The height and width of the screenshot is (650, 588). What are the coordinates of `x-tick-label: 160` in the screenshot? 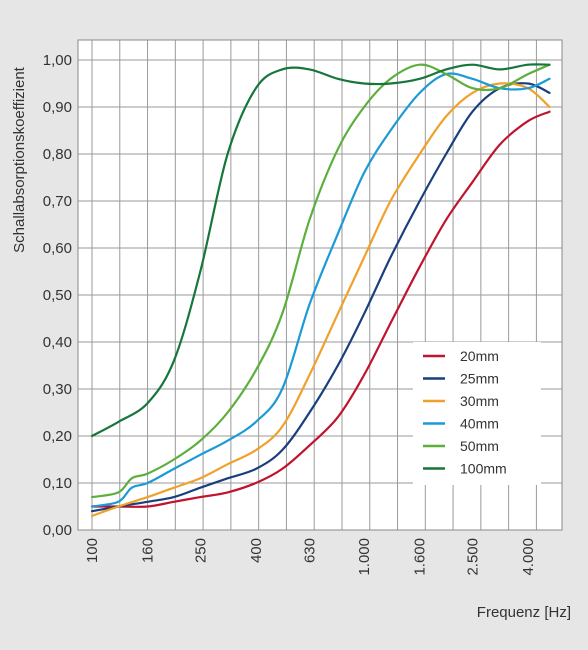 It's located at (148, 550).